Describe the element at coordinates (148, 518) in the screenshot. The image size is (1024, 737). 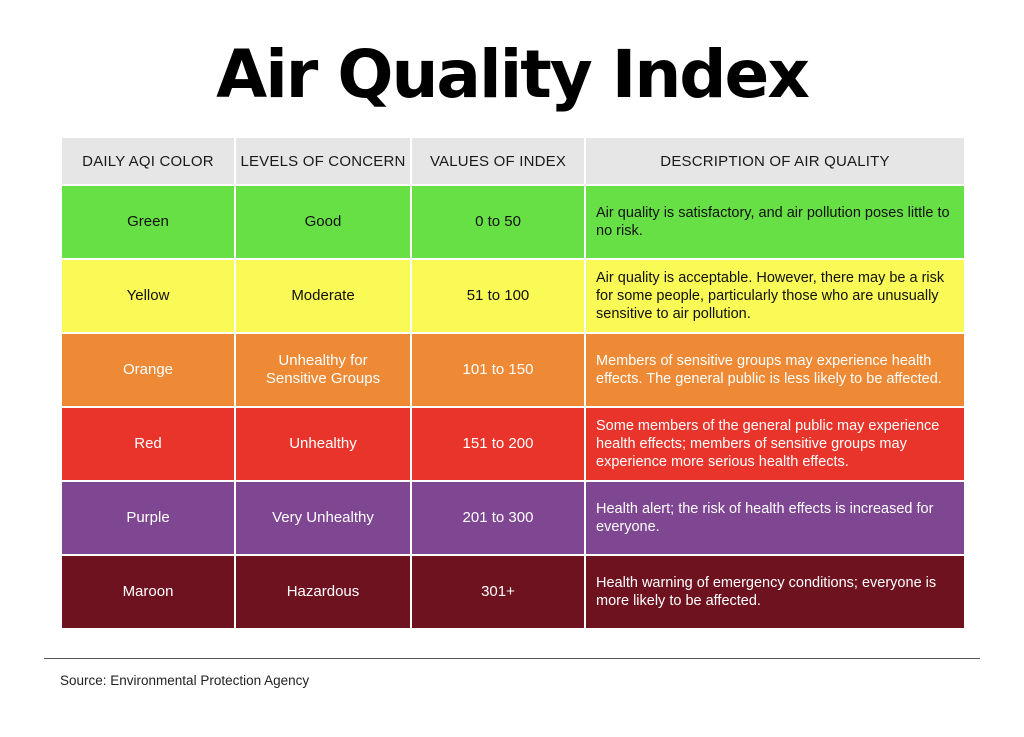
I see `cell-color-name: Purple` at that location.